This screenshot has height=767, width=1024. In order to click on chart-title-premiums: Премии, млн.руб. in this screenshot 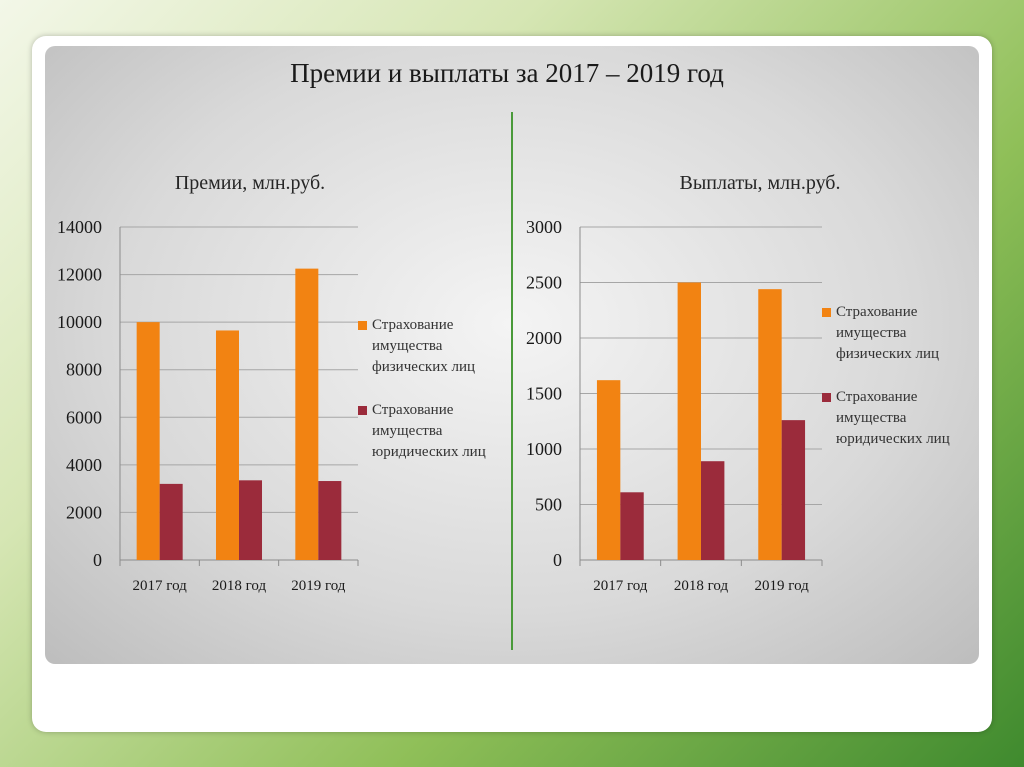, I will do `click(250, 183)`.